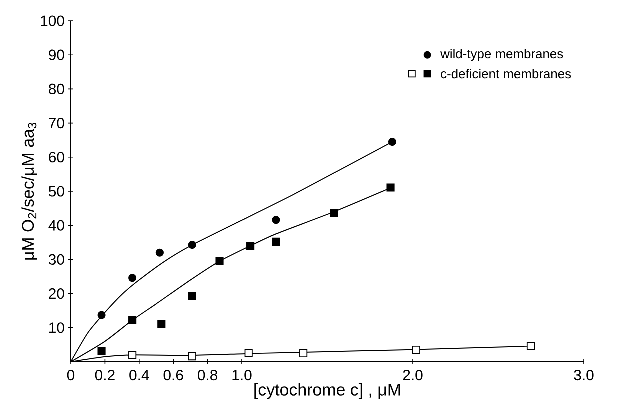 Image resolution: width=631 pixels, height=419 pixels. I want to click on y-tick-label: 100, so click(52, 21).